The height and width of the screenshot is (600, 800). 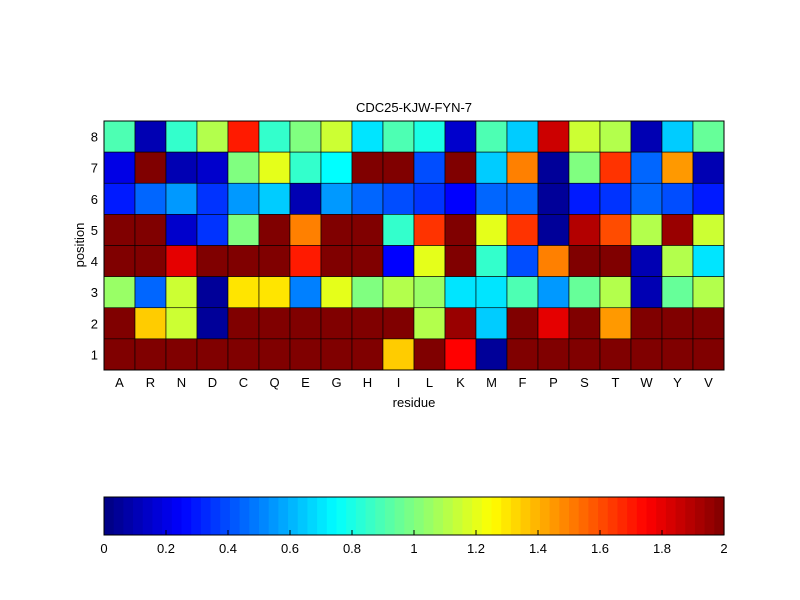 What do you see at coordinates (94, 230) in the screenshot?
I see `y-tick-label: 5` at bounding box center [94, 230].